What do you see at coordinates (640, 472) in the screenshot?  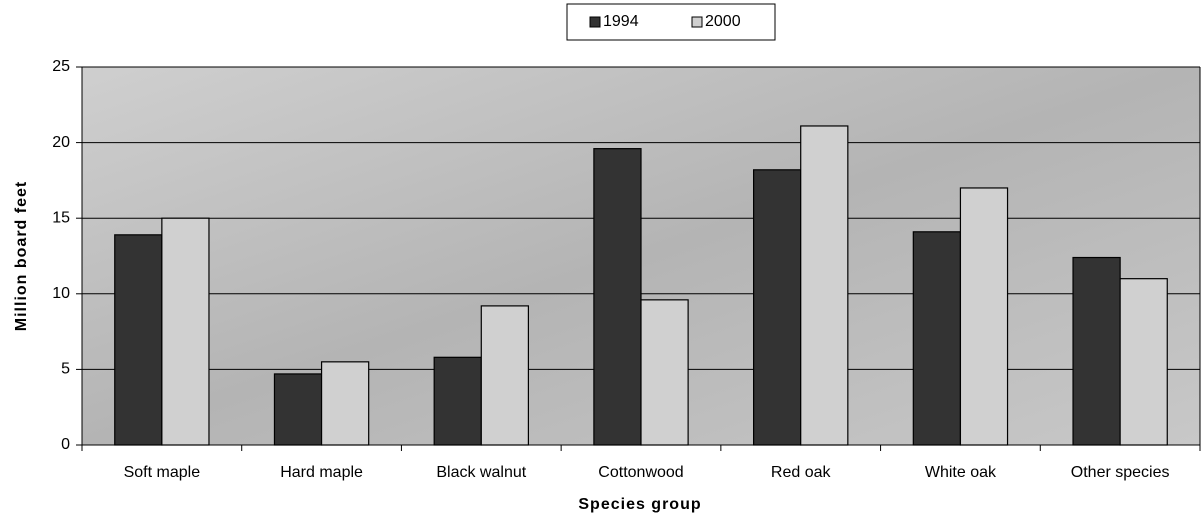 I see `x-tick-label: Cottonwood` at bounding box center [640, 472].